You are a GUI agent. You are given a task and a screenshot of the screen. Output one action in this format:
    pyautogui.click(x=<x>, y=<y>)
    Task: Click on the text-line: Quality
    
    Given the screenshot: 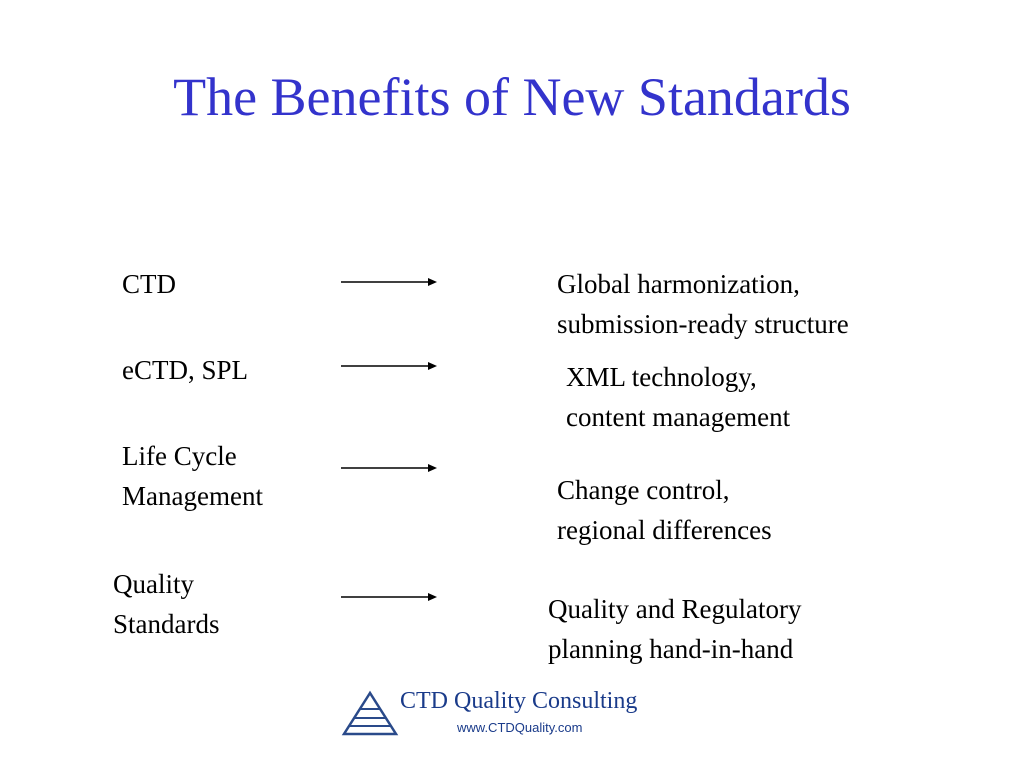 What is the action you would take?
    pyautogui.click(x=153, y=584)
    